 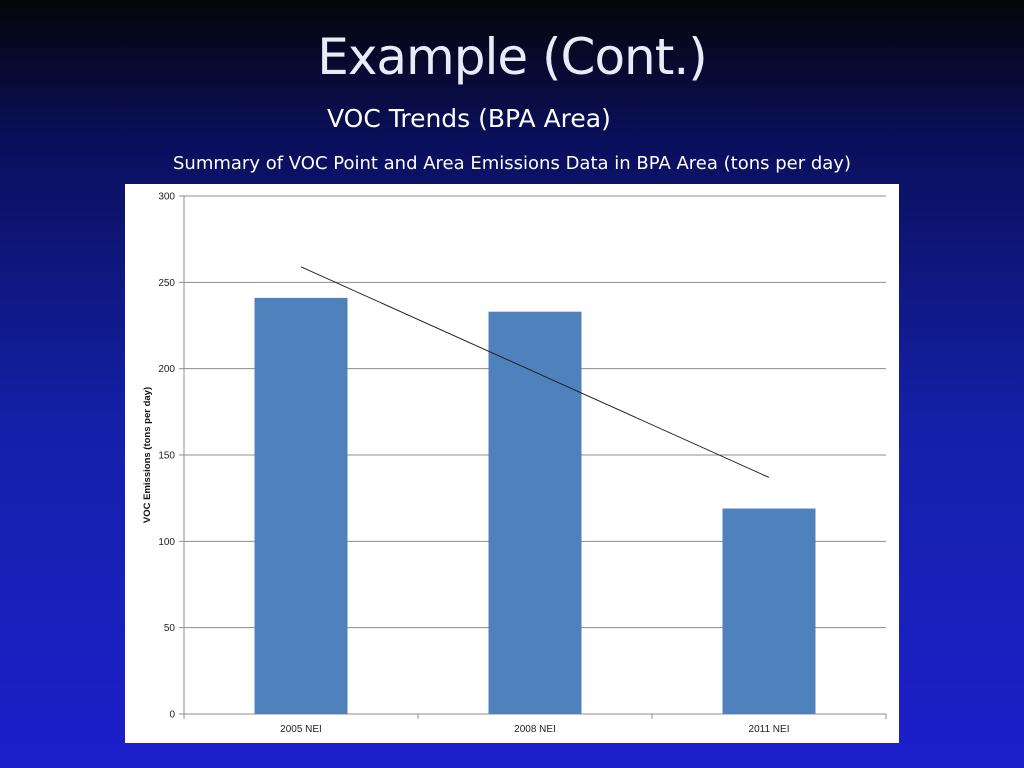 I want to click on trendline, so click(x=535, y=372).